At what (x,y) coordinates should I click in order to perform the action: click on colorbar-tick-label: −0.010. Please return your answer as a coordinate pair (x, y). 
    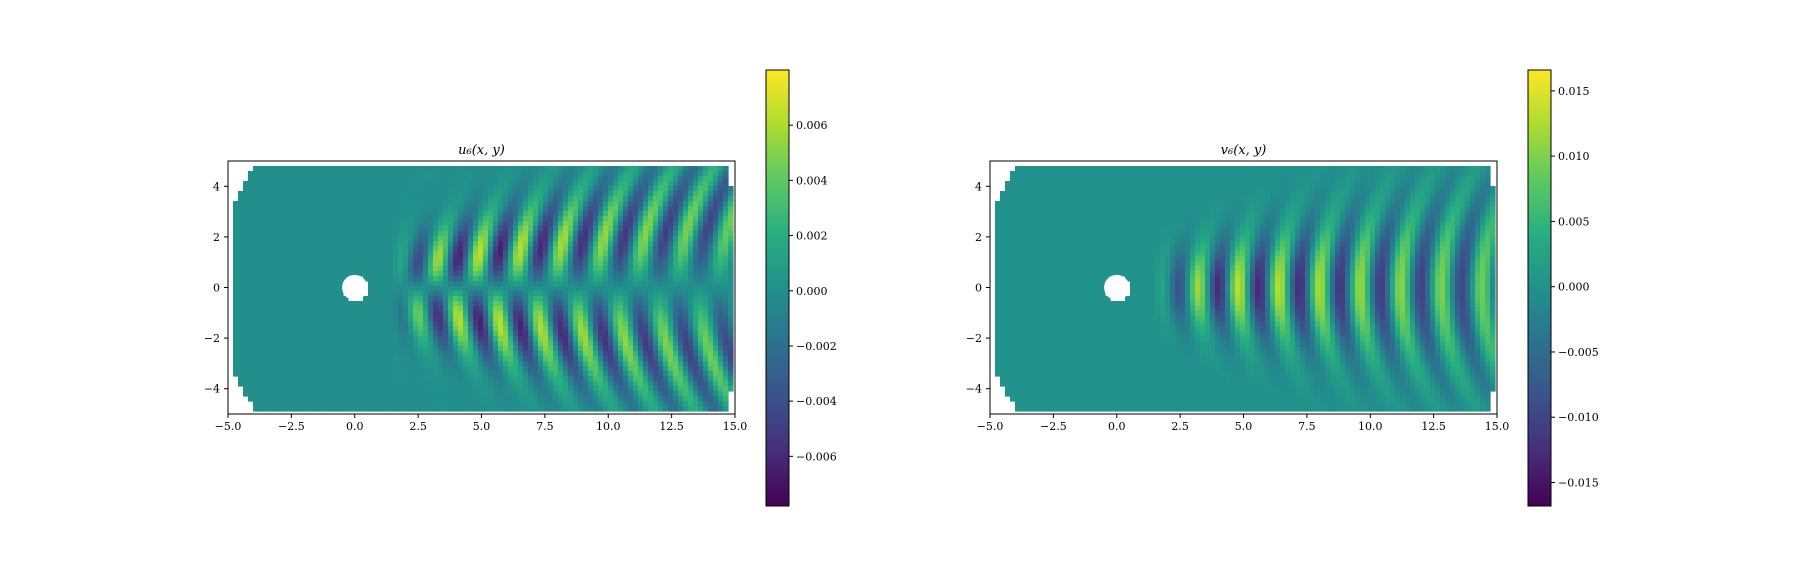
    Looking at the image, I should click on (1578, 417).